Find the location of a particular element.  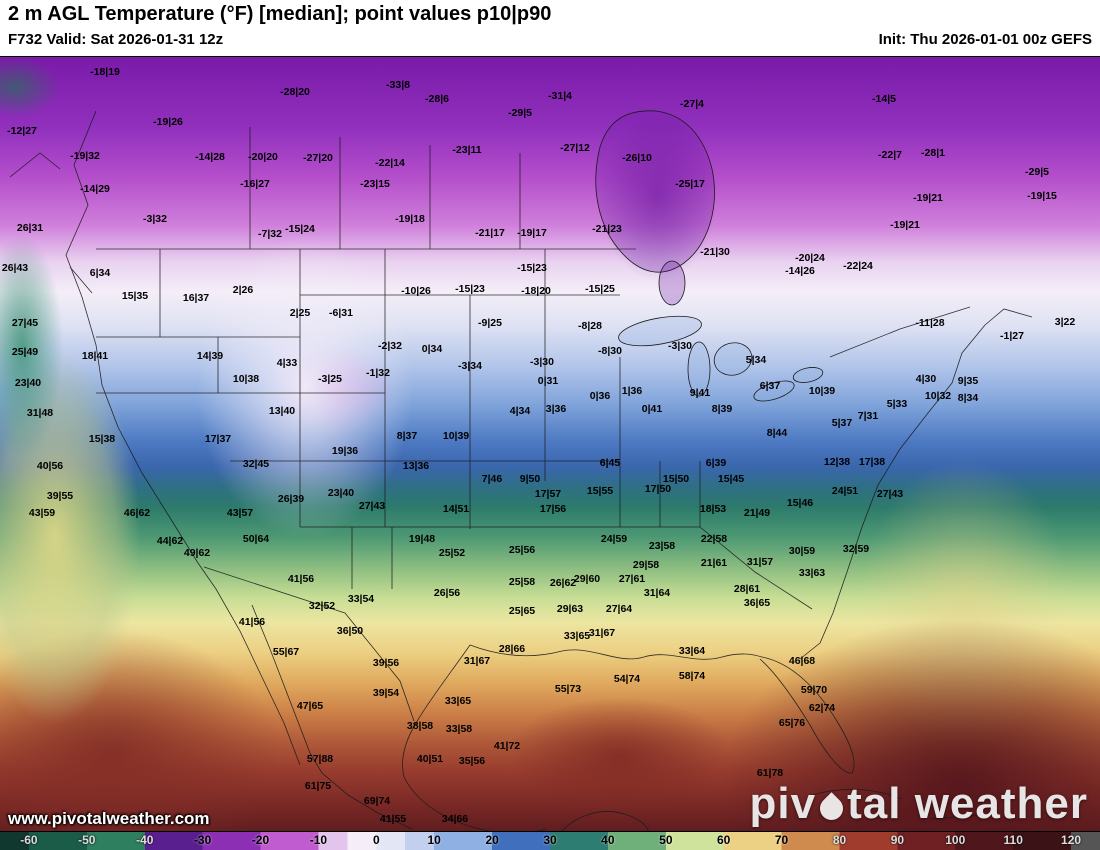

caribbean-islands is located at coordinates (897, 804).